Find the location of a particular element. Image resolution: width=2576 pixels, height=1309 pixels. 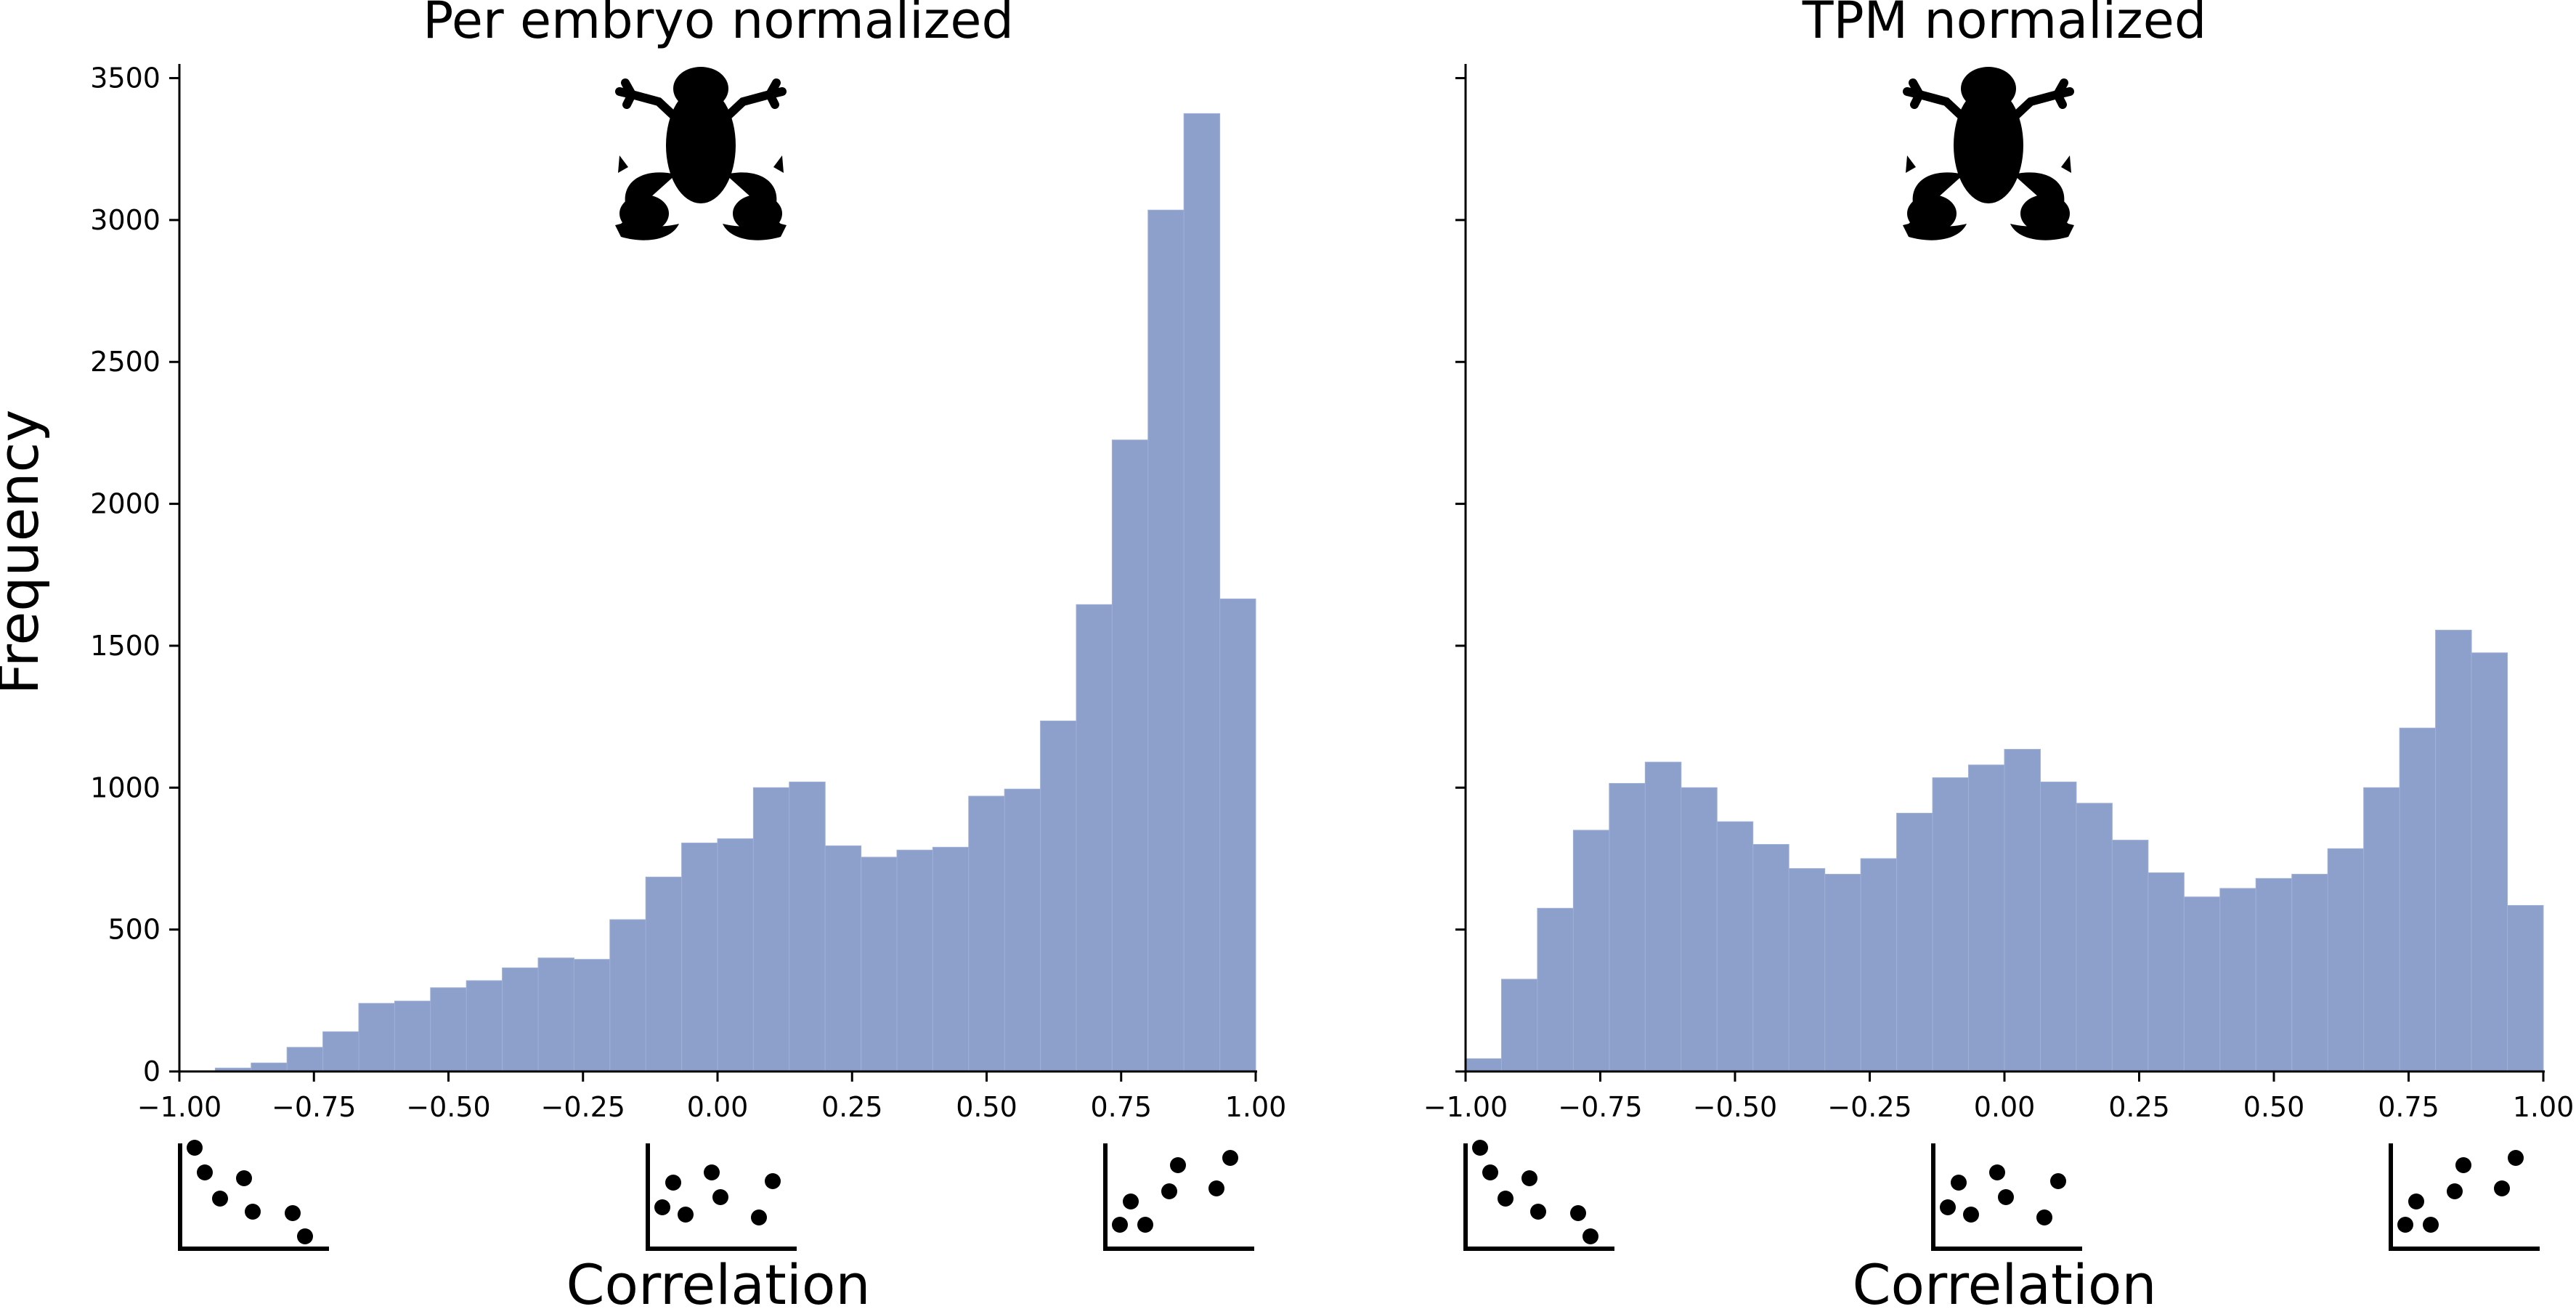

y-tick-label: 0 is located at coordinates (152, 1071).